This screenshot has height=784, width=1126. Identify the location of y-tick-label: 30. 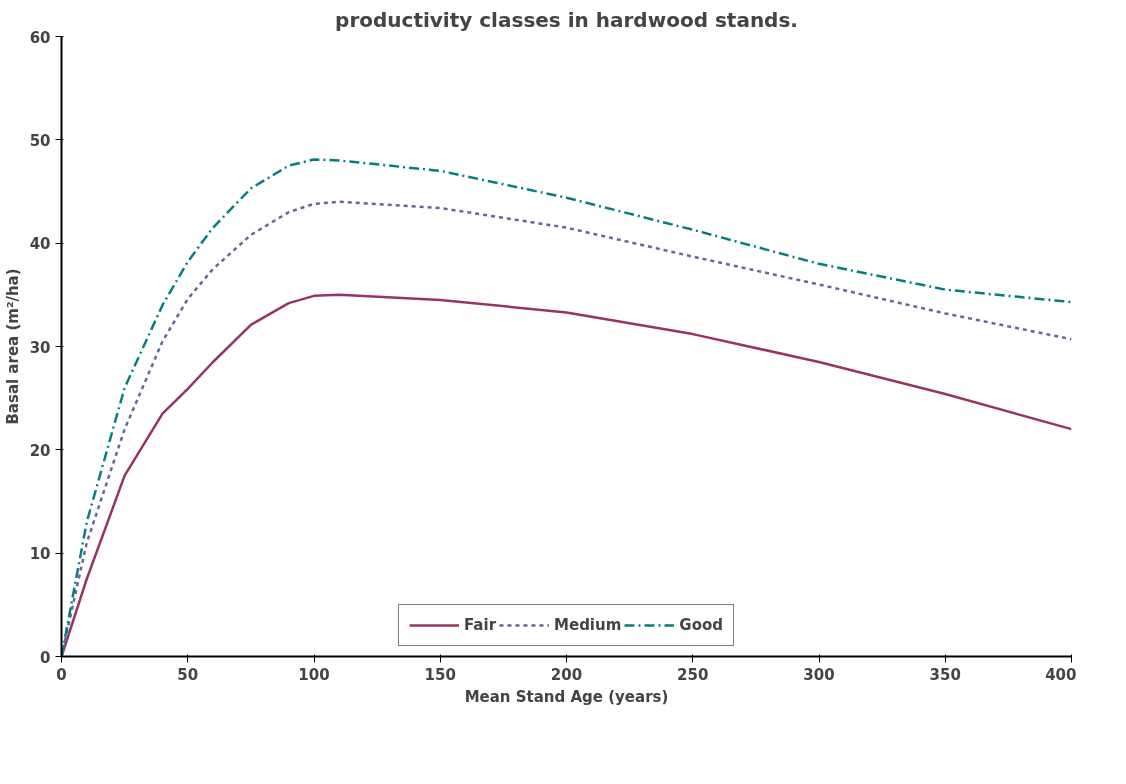
(40, 347).